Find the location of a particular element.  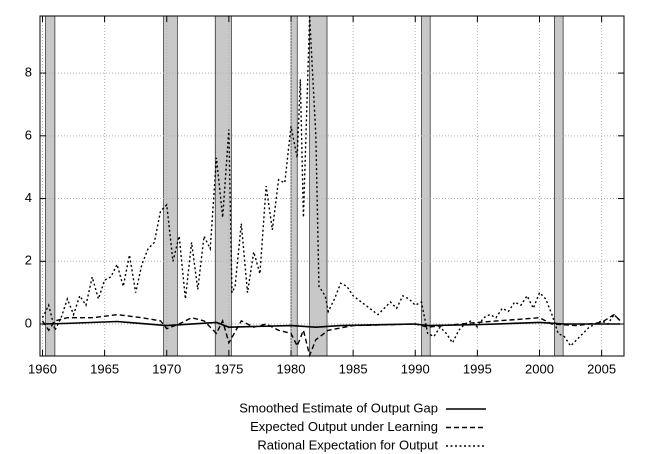

x-tick-label: 1960 is located at coordinates (42, 368).